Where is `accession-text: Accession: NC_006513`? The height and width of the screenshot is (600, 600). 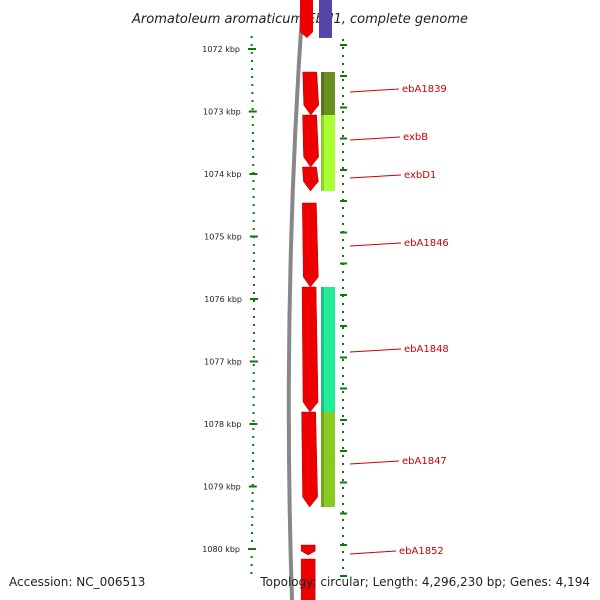 accession-text: Accession: NC_006513 is located at coordinates (77, 582).